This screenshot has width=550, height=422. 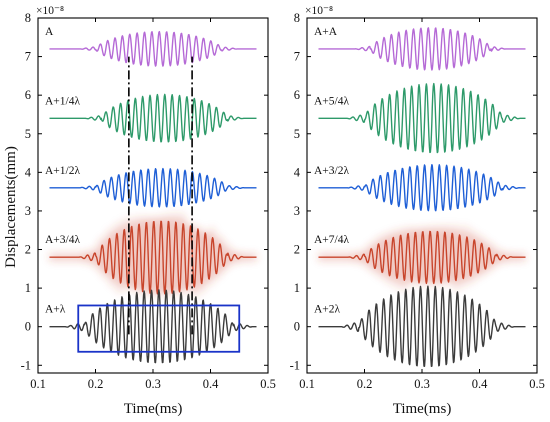 I want to click on left-y-axis-title: Displacements(mm), so click(x=11, y=207).